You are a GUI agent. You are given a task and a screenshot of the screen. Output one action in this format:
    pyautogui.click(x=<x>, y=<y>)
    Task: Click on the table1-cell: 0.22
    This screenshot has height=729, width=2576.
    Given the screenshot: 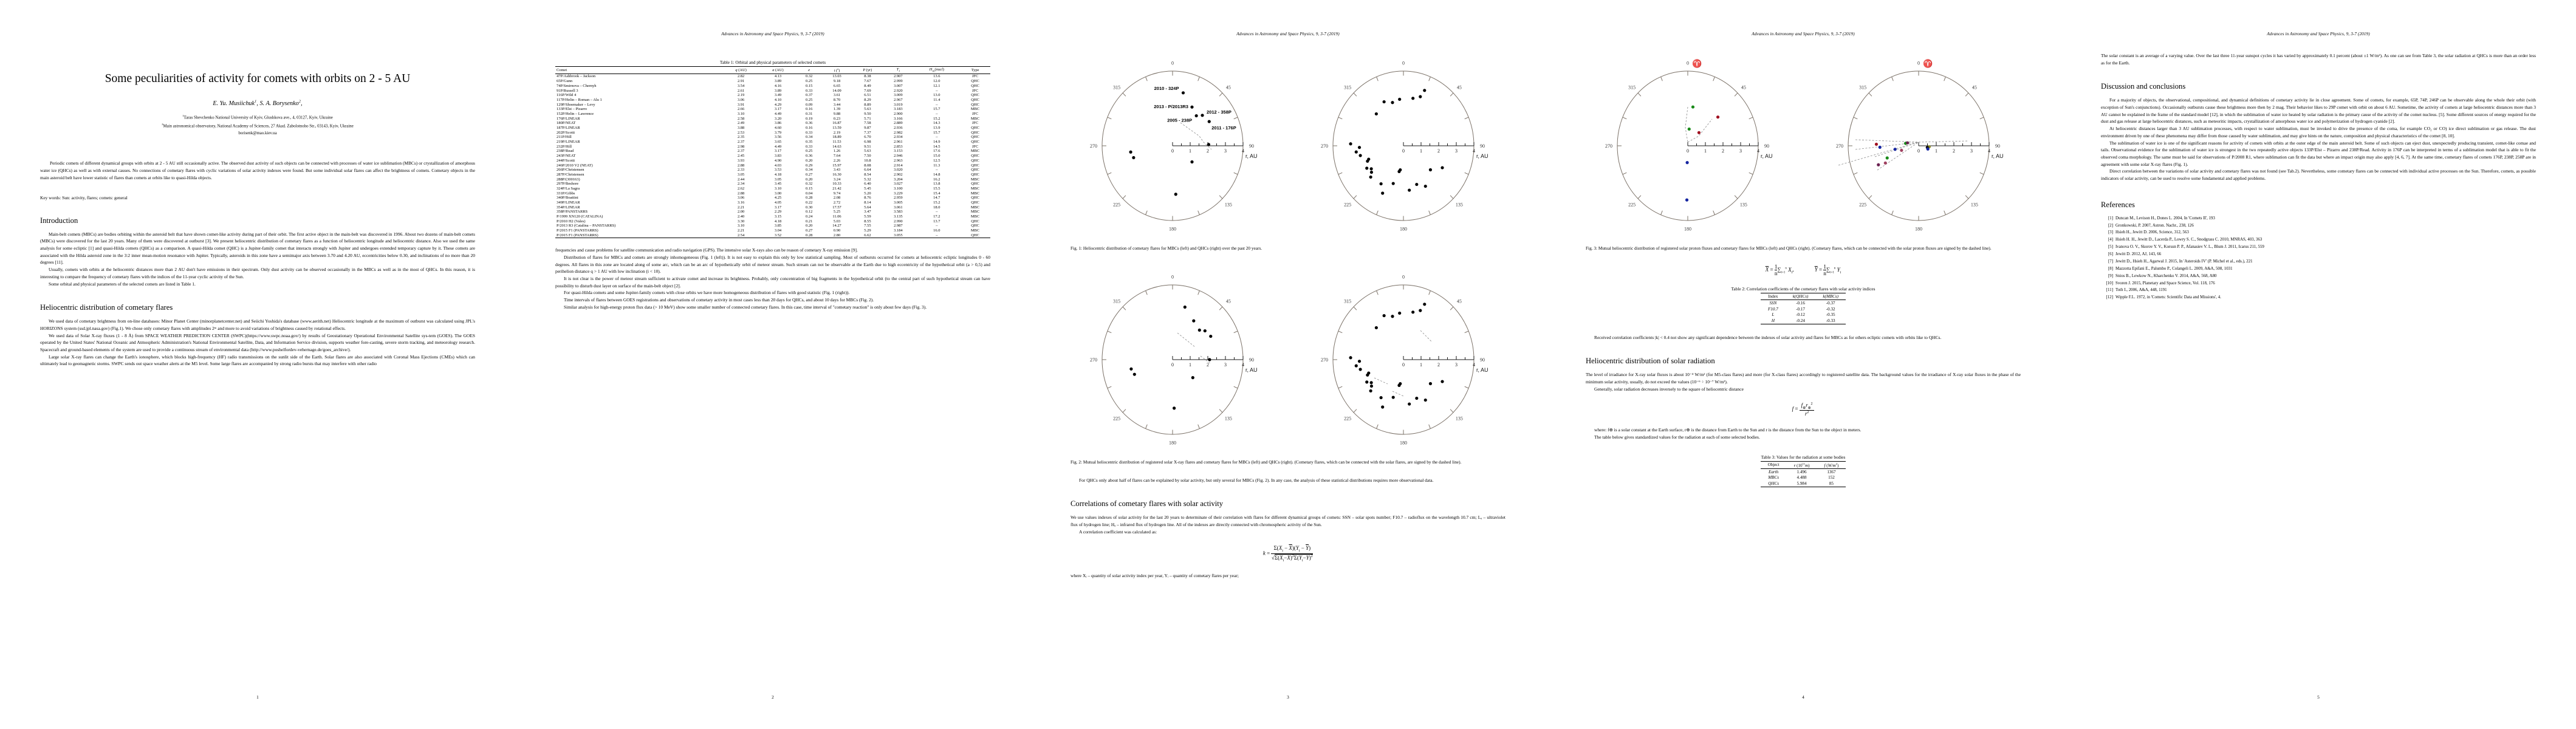 What is the action you would take?
    pyautogui.click(x=810, y=203)
    